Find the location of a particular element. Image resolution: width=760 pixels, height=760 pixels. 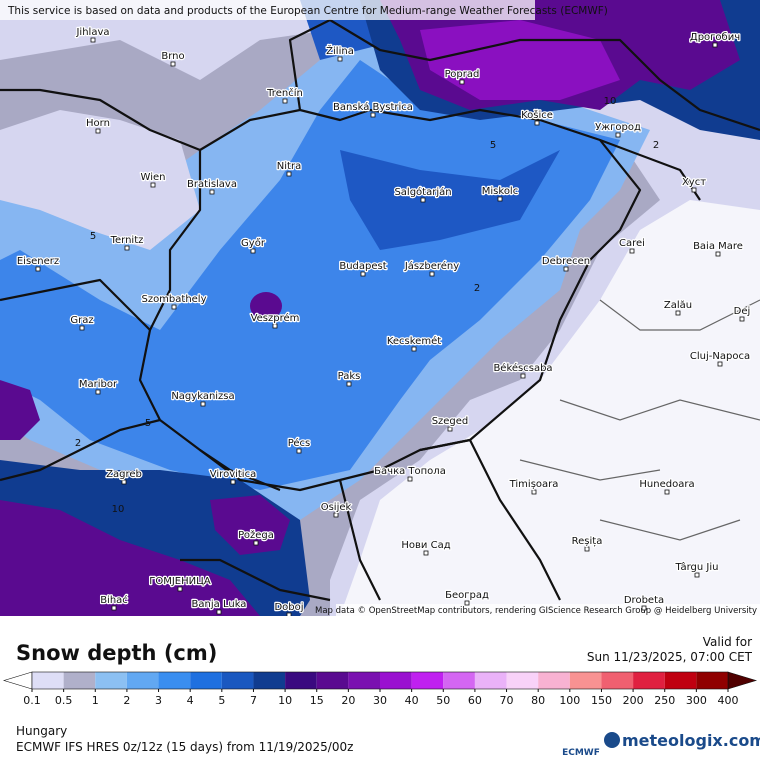

colorbar-tick-label: 200 is located at coordinates (633, 700).